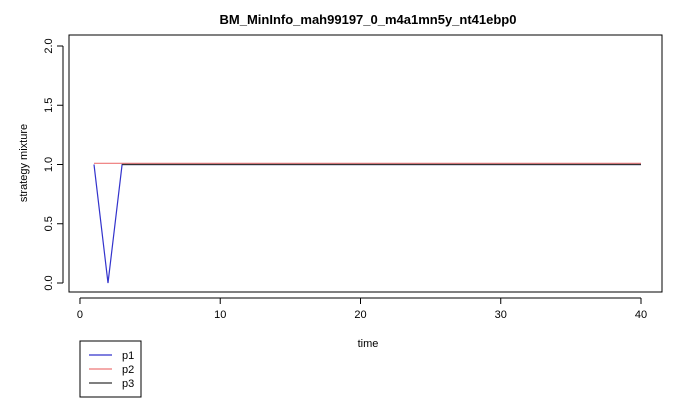 Image resolution: width=700 pixels, height=400 pixels. I want to click on legend: p1 p2 p3, so click(110, 369).